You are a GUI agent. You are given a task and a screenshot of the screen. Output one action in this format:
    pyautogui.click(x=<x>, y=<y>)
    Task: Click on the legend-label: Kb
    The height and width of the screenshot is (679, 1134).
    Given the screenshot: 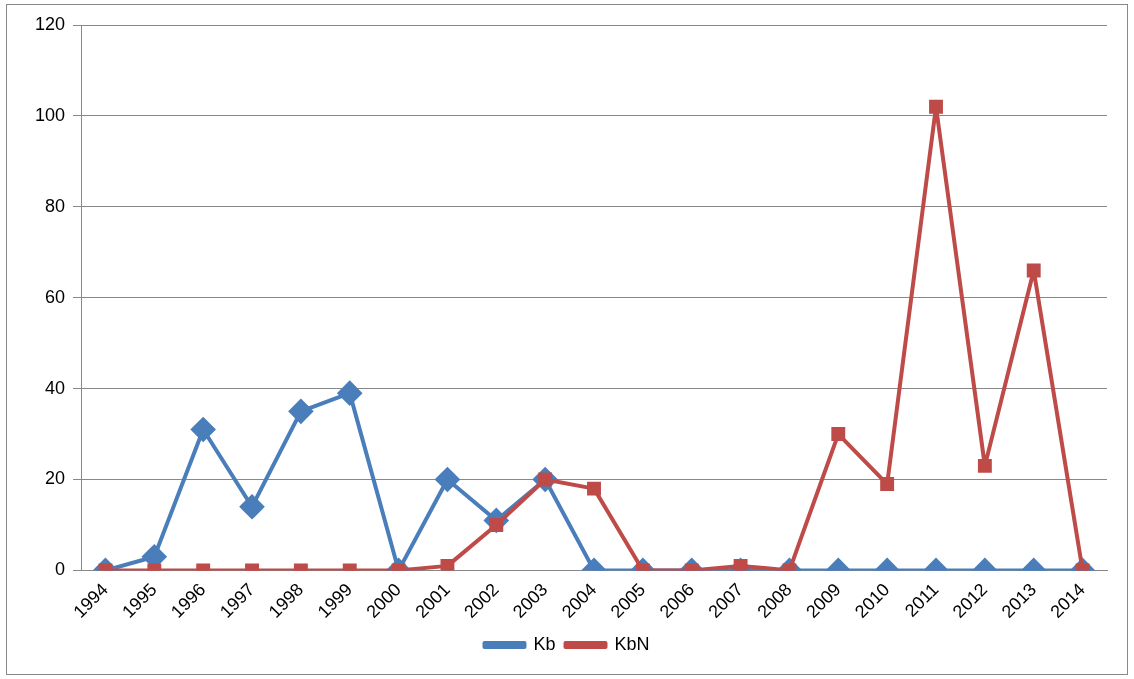 What is the action you would take?
    pyautogui.click(x=544, y=643)
    